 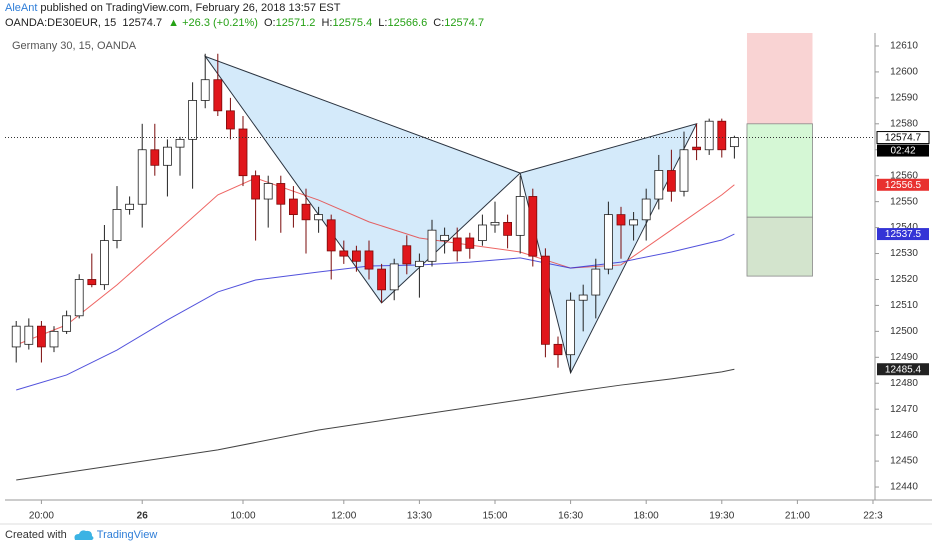 I want to click on y-tick-label: 12540, so click(x=904, y=227).